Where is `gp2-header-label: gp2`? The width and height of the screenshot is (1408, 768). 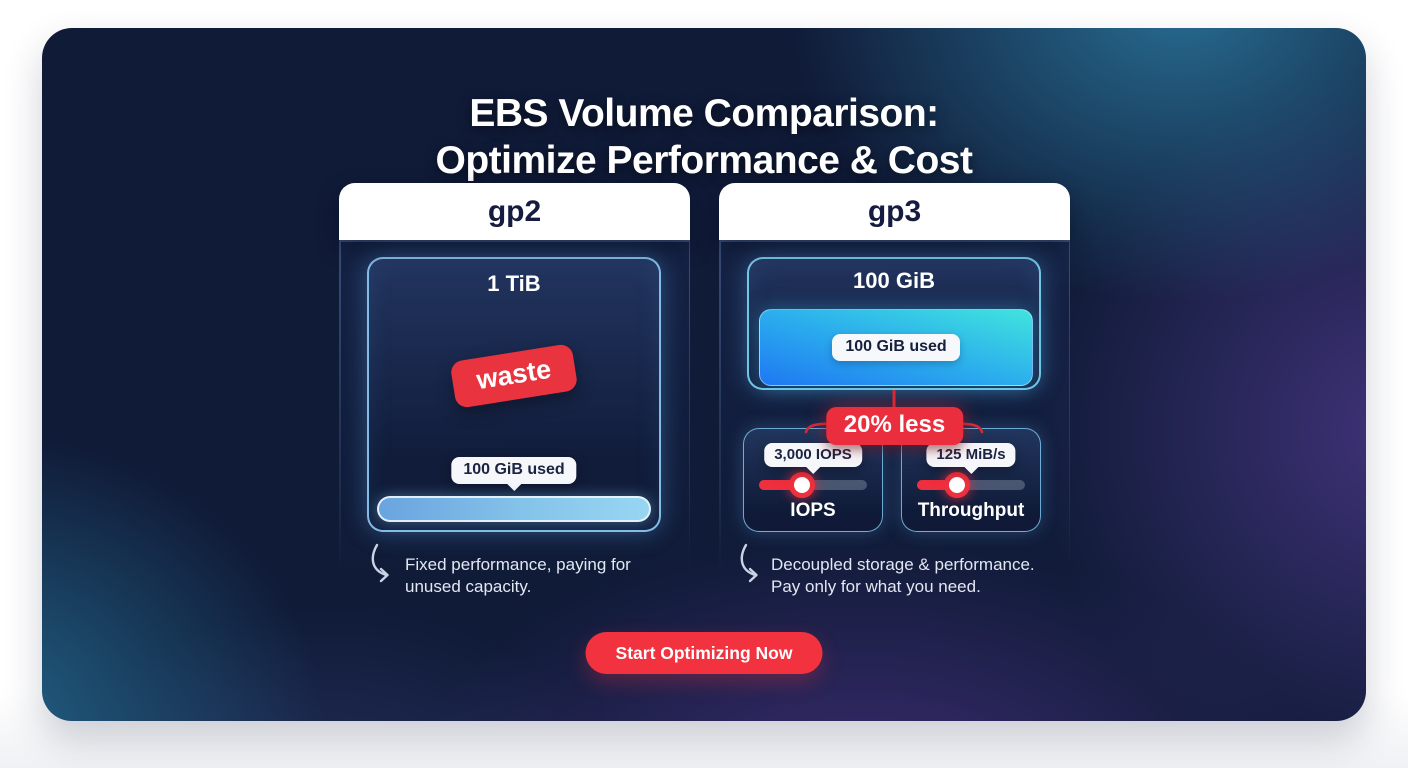 gp2-header-label: gp2 is located at coordinates (514, 211).